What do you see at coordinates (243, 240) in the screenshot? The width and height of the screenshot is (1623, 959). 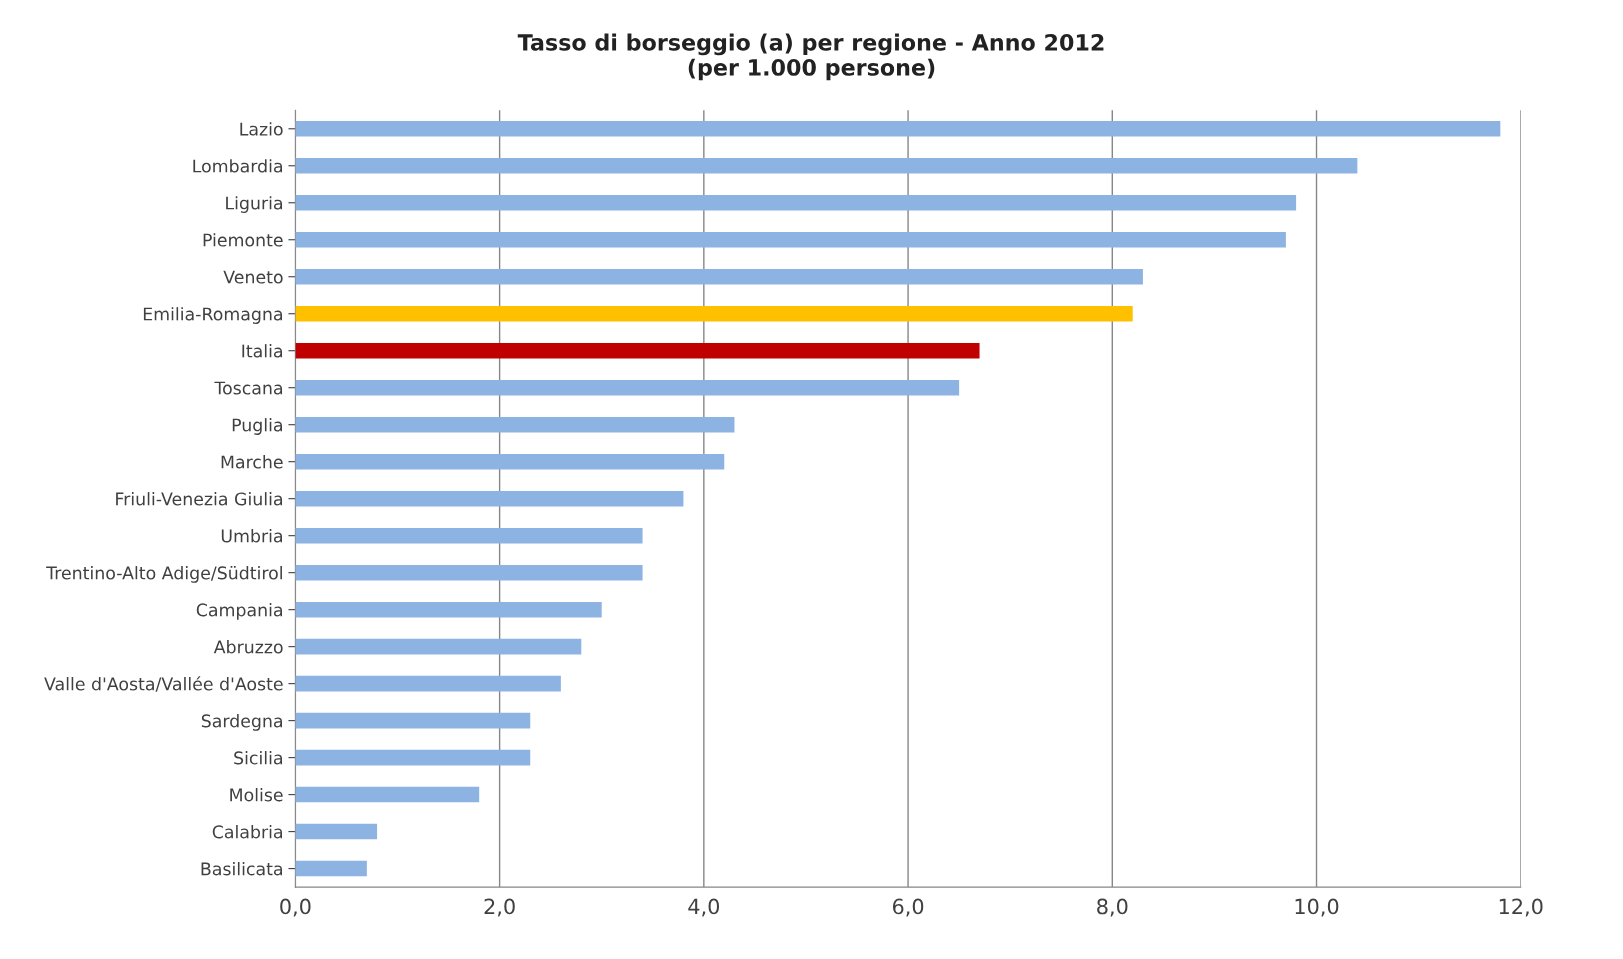 I see `y-tick-label: Piemonte` at bounding box center [243, 240].